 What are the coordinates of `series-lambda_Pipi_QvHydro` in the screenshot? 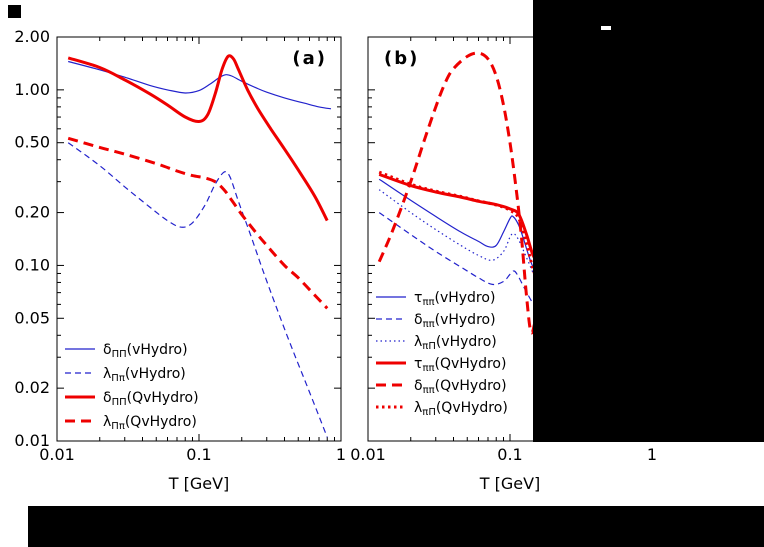 It's located at (198, 223).